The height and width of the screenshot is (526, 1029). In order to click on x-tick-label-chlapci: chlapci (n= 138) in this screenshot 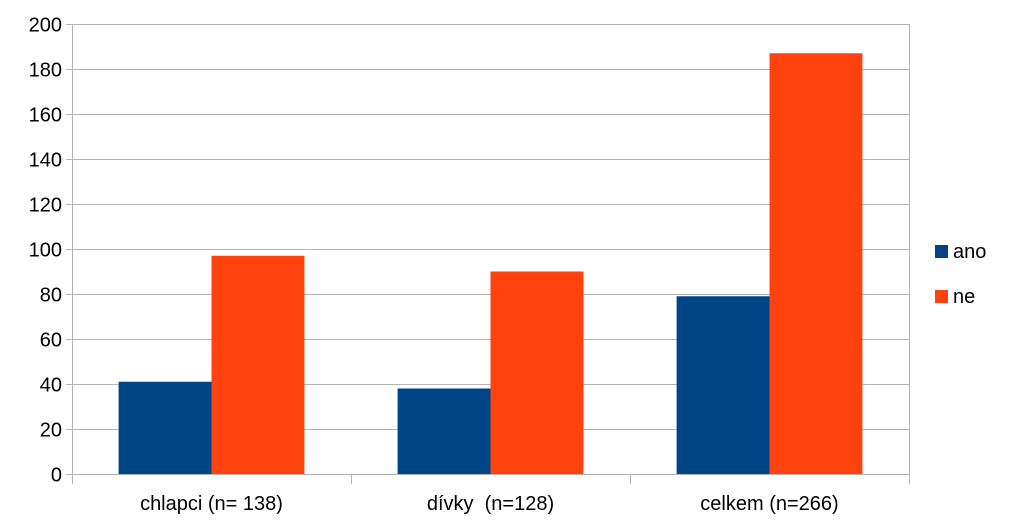, I will do `click(211, 504)`.